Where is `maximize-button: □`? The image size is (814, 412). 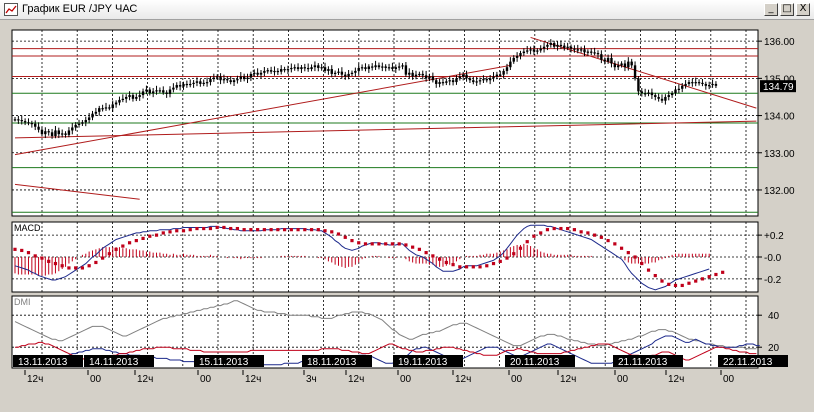 maximize-button: □ is located at coordinates (787, 9).